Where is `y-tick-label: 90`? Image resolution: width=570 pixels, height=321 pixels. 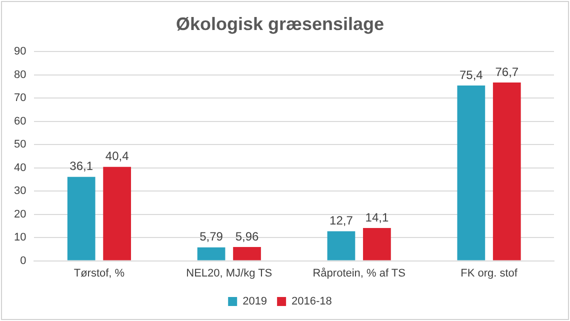 y-tick-label: 90 is located at coordinates (20, 52).